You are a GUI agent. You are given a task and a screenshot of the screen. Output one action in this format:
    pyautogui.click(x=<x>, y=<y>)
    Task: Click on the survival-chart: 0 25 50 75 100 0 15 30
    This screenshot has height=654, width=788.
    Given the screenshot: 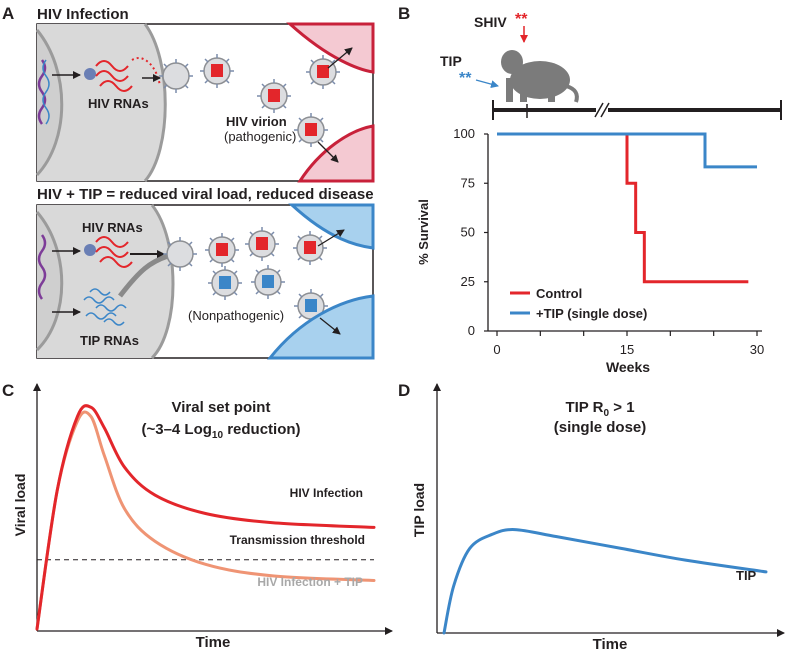 What is the action you would take?
    pyautogui.click(x=608, y=241)
    